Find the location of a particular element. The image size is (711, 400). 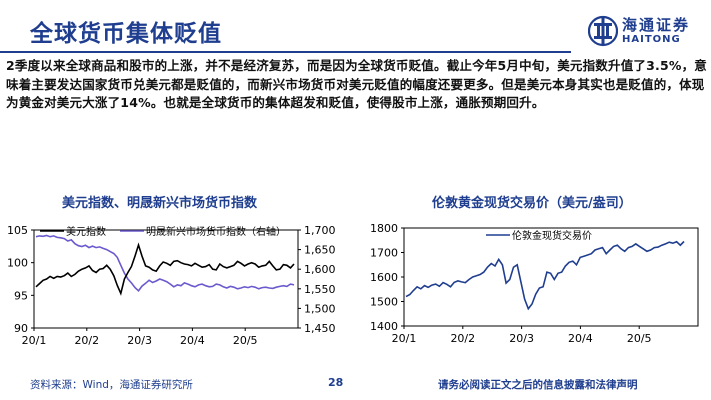

series-line-gold is located at coordinates (545, 275).